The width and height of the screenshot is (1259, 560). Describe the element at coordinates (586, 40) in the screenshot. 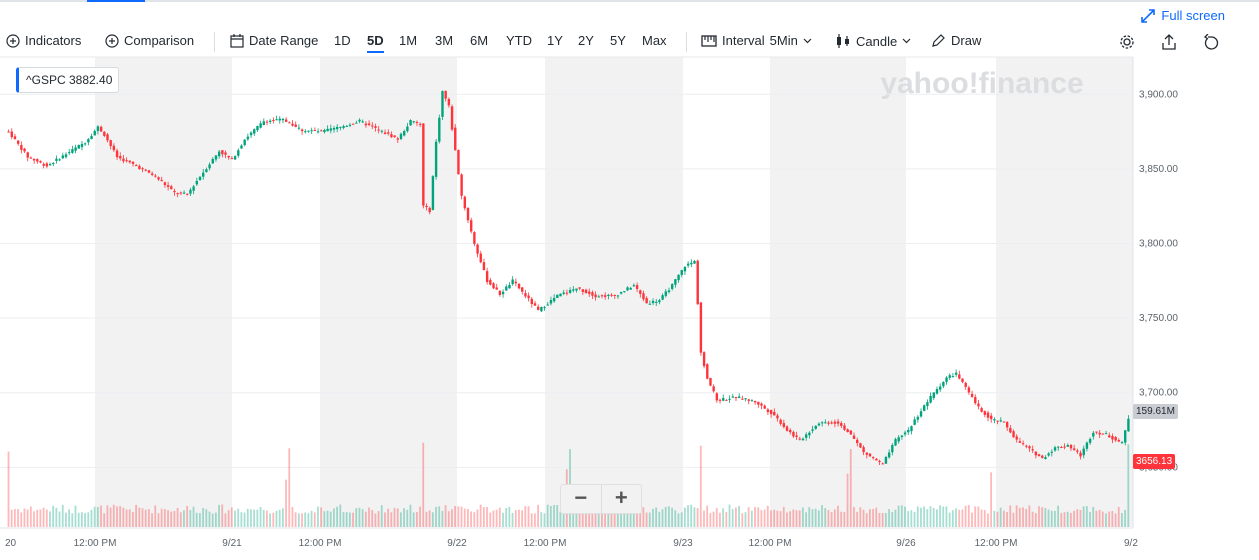

I see `range-2y: 2Y` at that location.